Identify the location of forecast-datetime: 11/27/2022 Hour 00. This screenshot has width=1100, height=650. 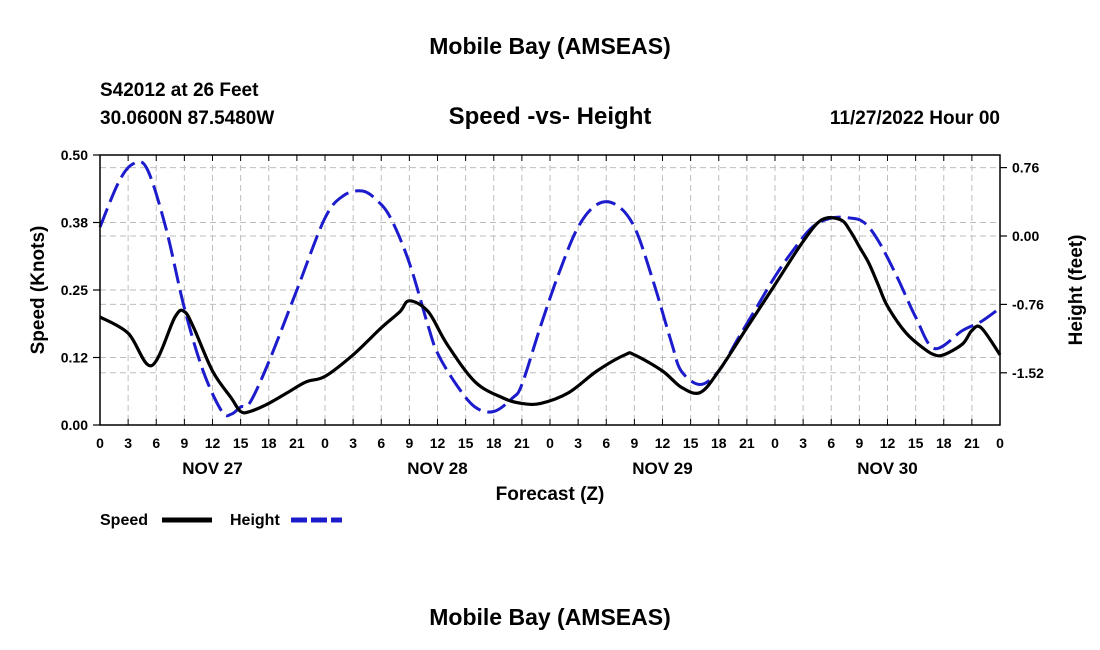
(915, 118).